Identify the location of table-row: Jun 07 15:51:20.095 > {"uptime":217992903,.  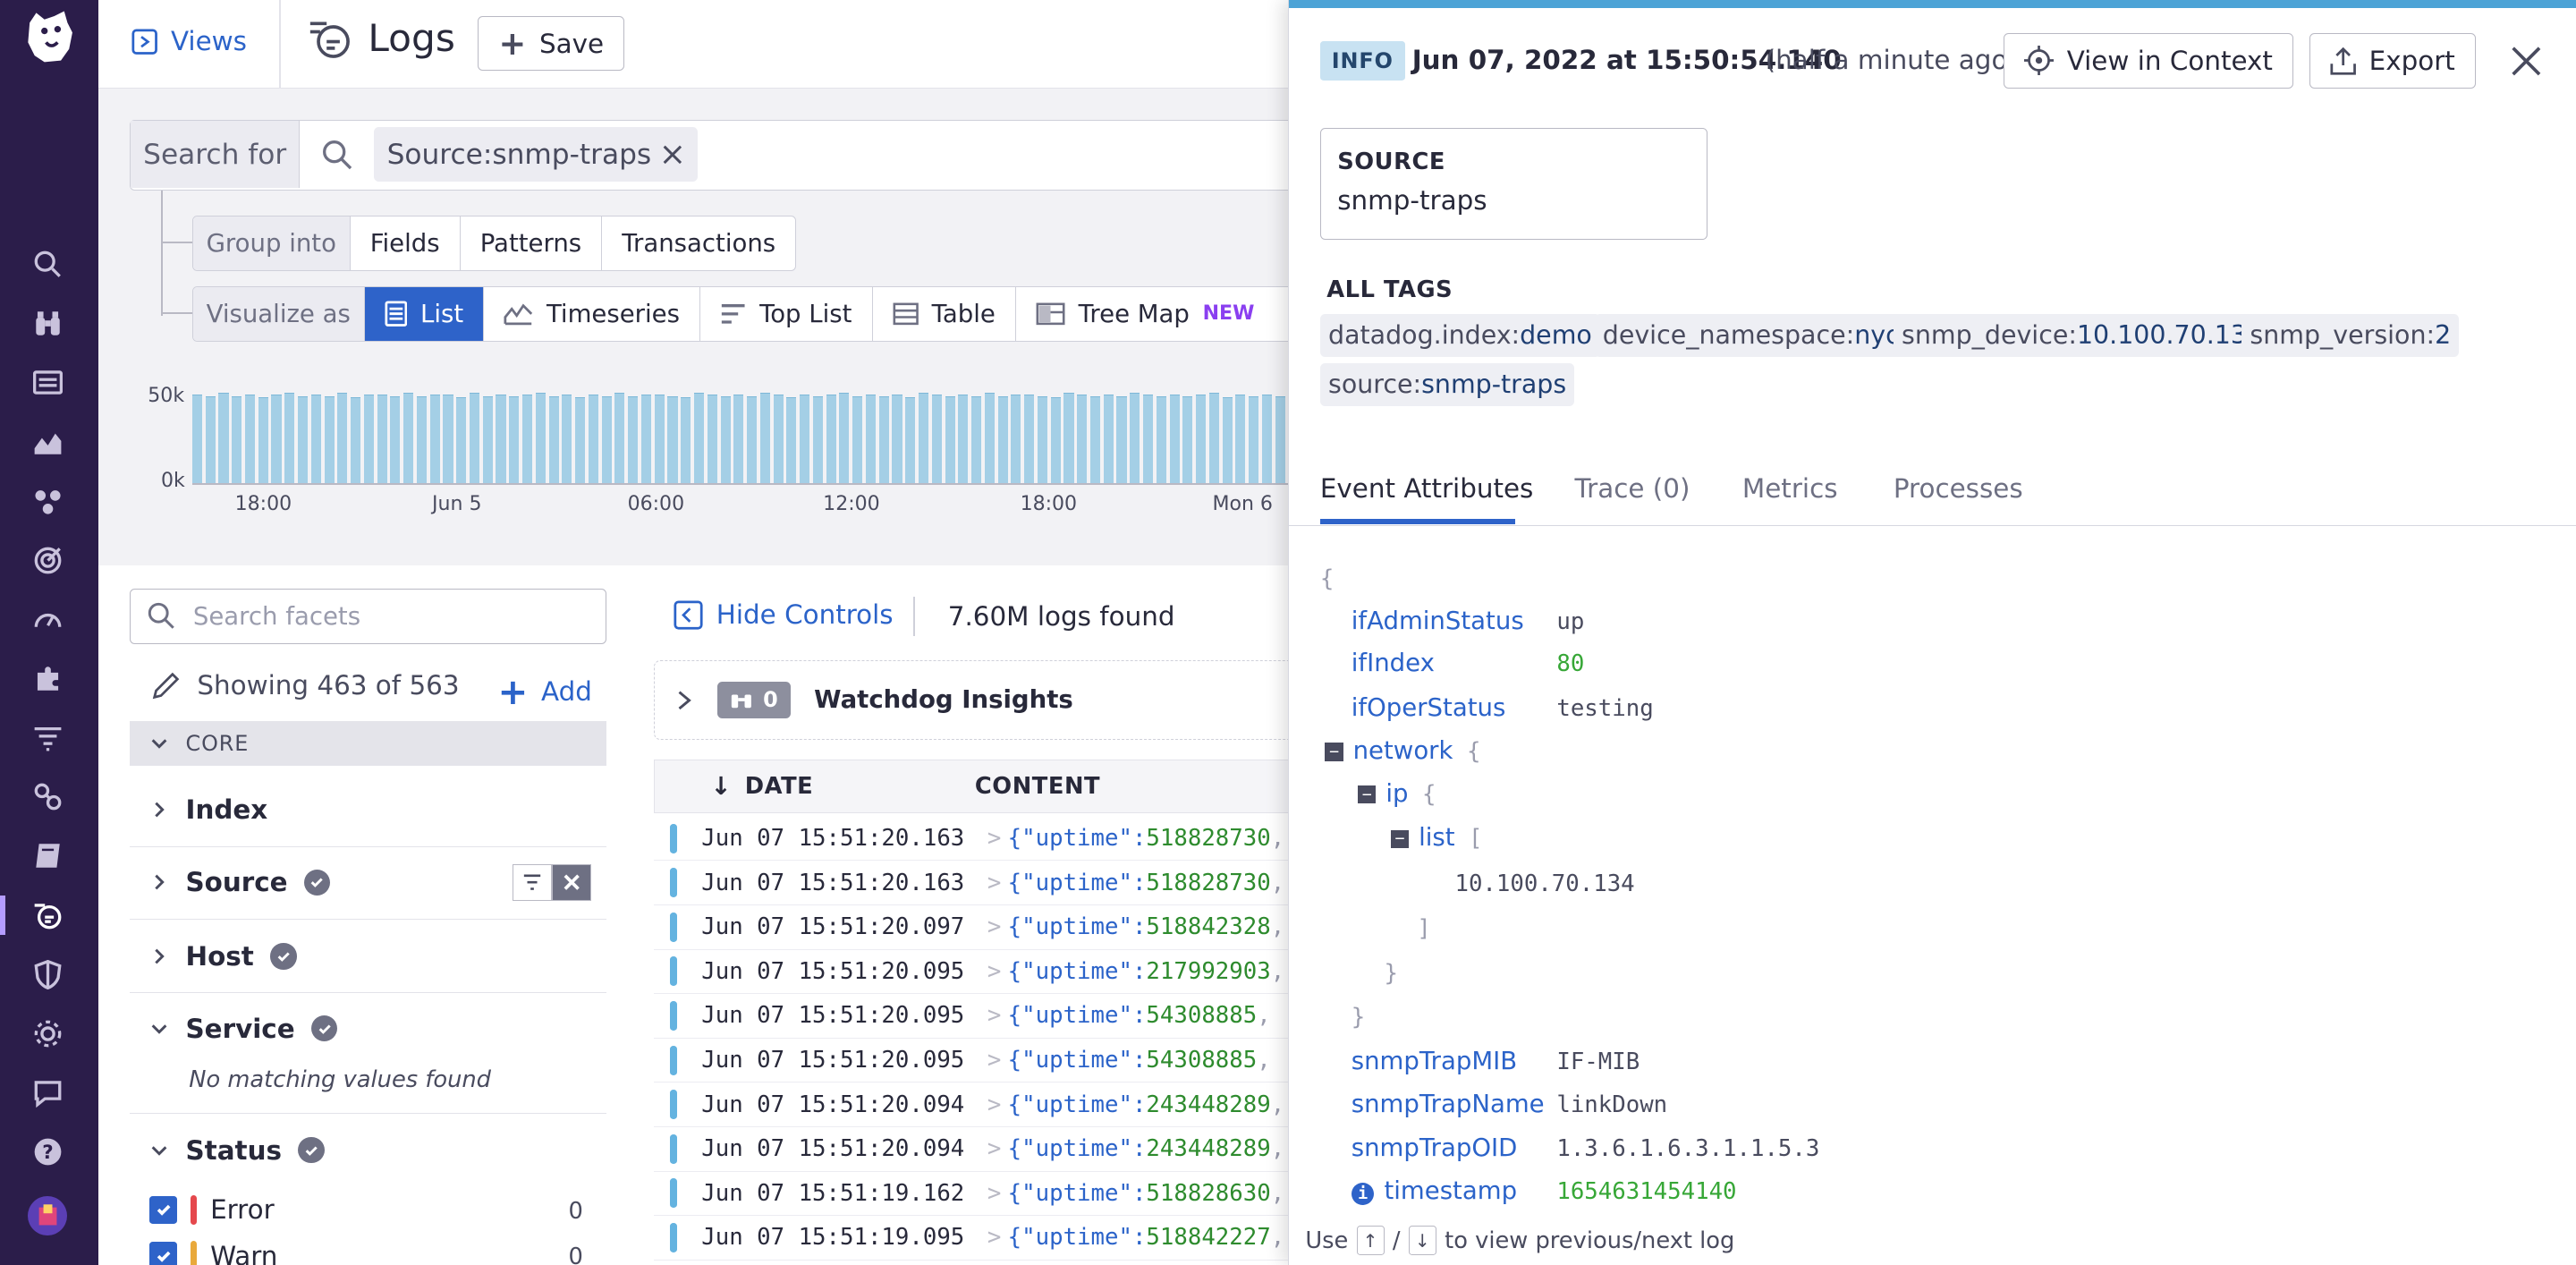
(976, 972).